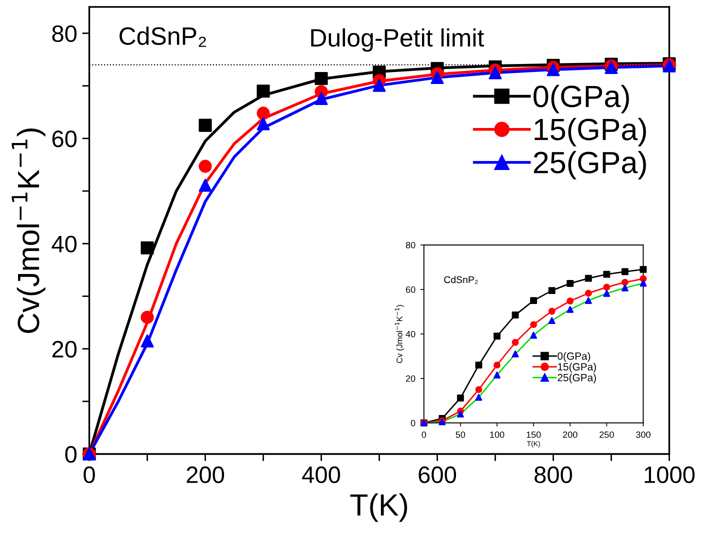  What do you see at coordinates (533, 434) in the screenshot?
I see `x-tick-label: 150` at bounding box center [533, 434].